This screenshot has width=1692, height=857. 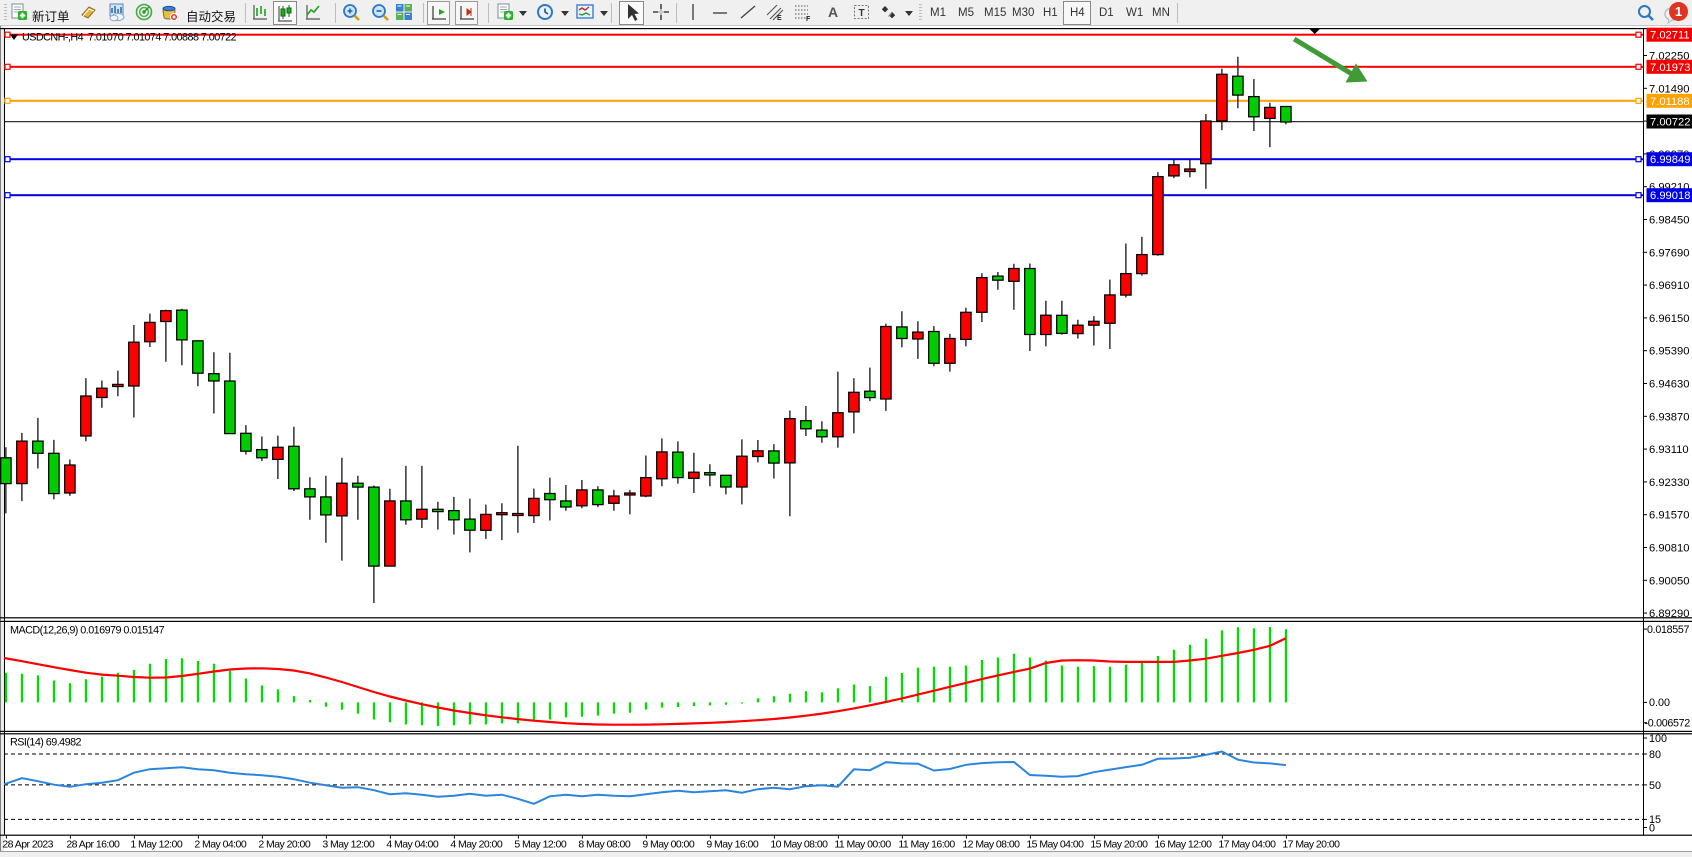 I want to click on svg-text: 12 May 08:00, so click(x=991, y=845).